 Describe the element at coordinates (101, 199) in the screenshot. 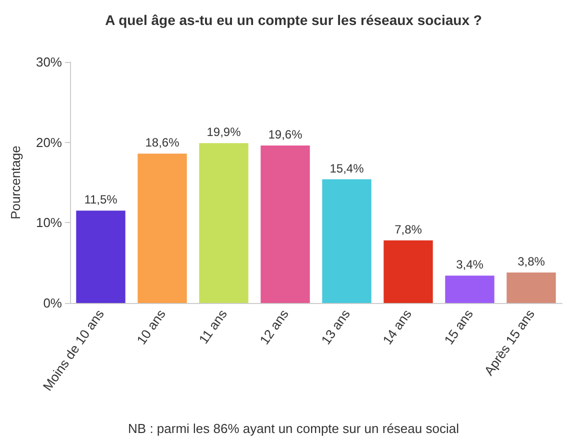

I see `data-label: 11,5%` at that location.